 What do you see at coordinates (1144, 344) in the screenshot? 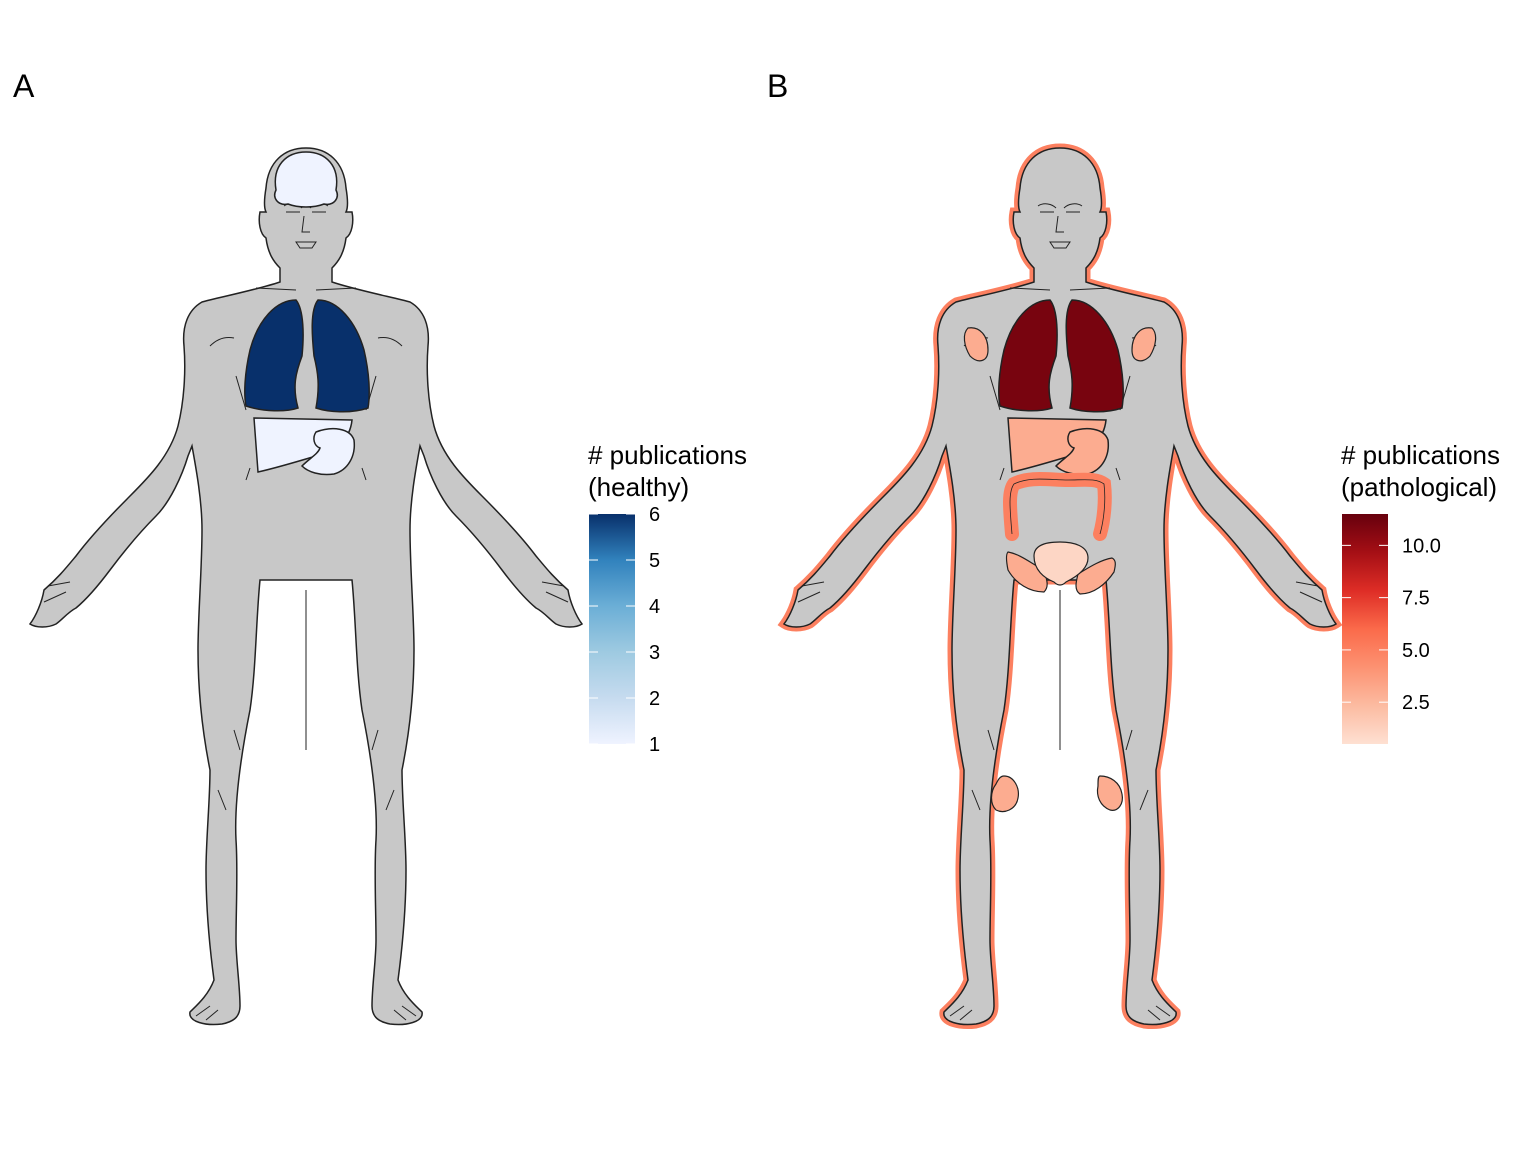
I see `right-shoulder-joint-organ` at bounding box center [1144, 344].